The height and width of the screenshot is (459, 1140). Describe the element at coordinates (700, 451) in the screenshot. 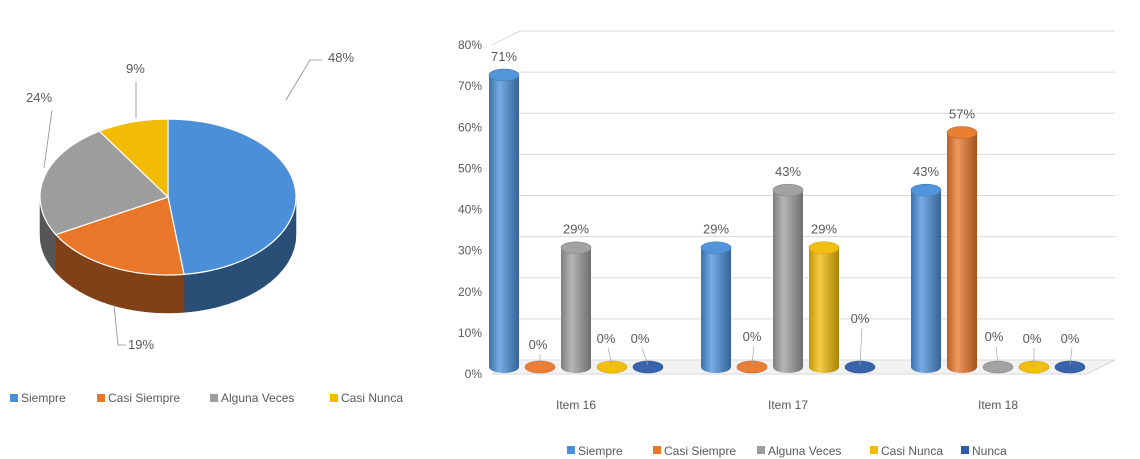

I see `bar-legend-label-casi-siempre: Casi Siempre` at that location.